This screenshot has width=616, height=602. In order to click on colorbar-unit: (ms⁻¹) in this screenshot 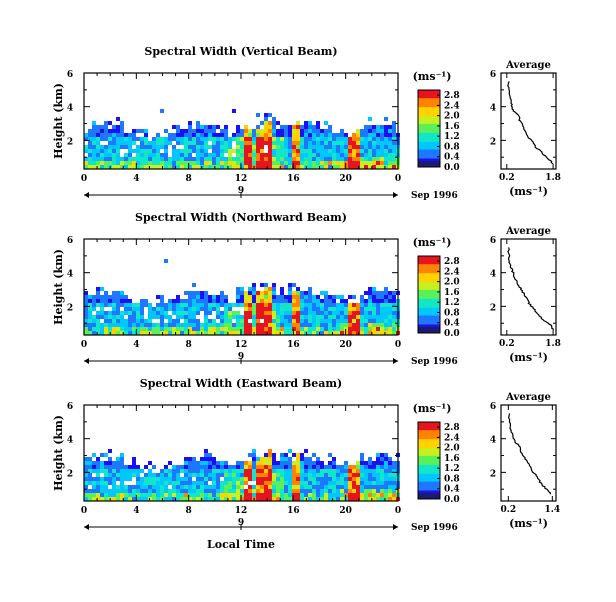, I will do `click(432, 408)`.